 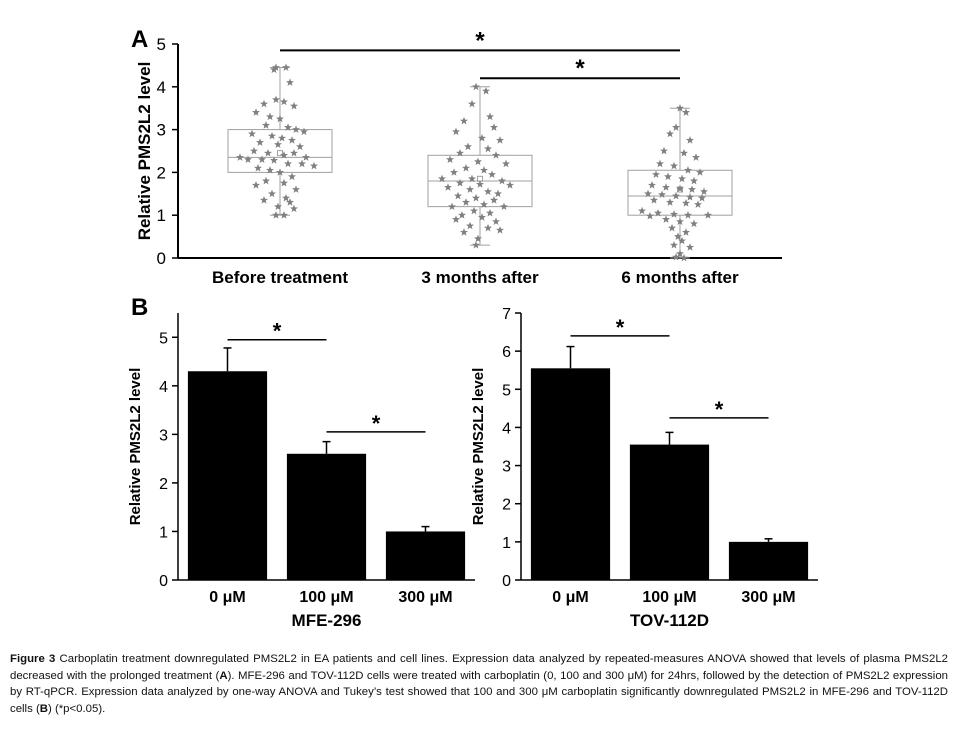 What do you see at coordinates (580, 68) in the screenshot?
I see `significance-star: *` at bounding box center [580, 68].